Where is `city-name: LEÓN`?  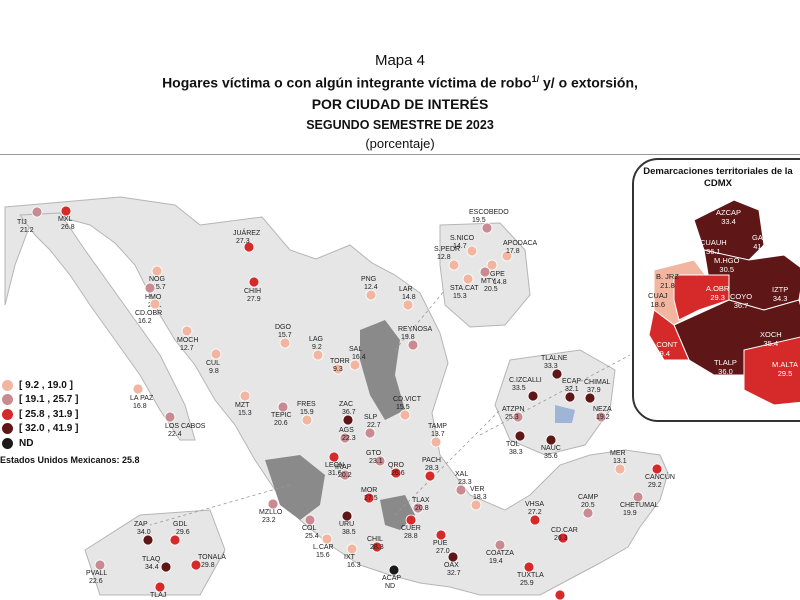 city-name: LEÓN is located at coordinates (334, 464).